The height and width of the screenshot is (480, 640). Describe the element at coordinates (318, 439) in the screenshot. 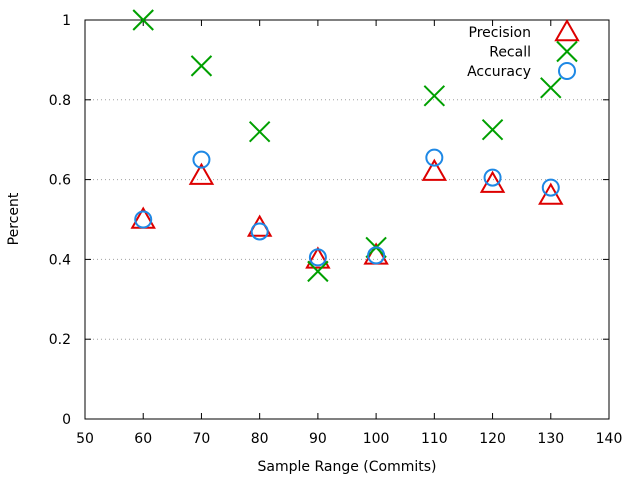

I see `x-tick-label: 90` at that location.